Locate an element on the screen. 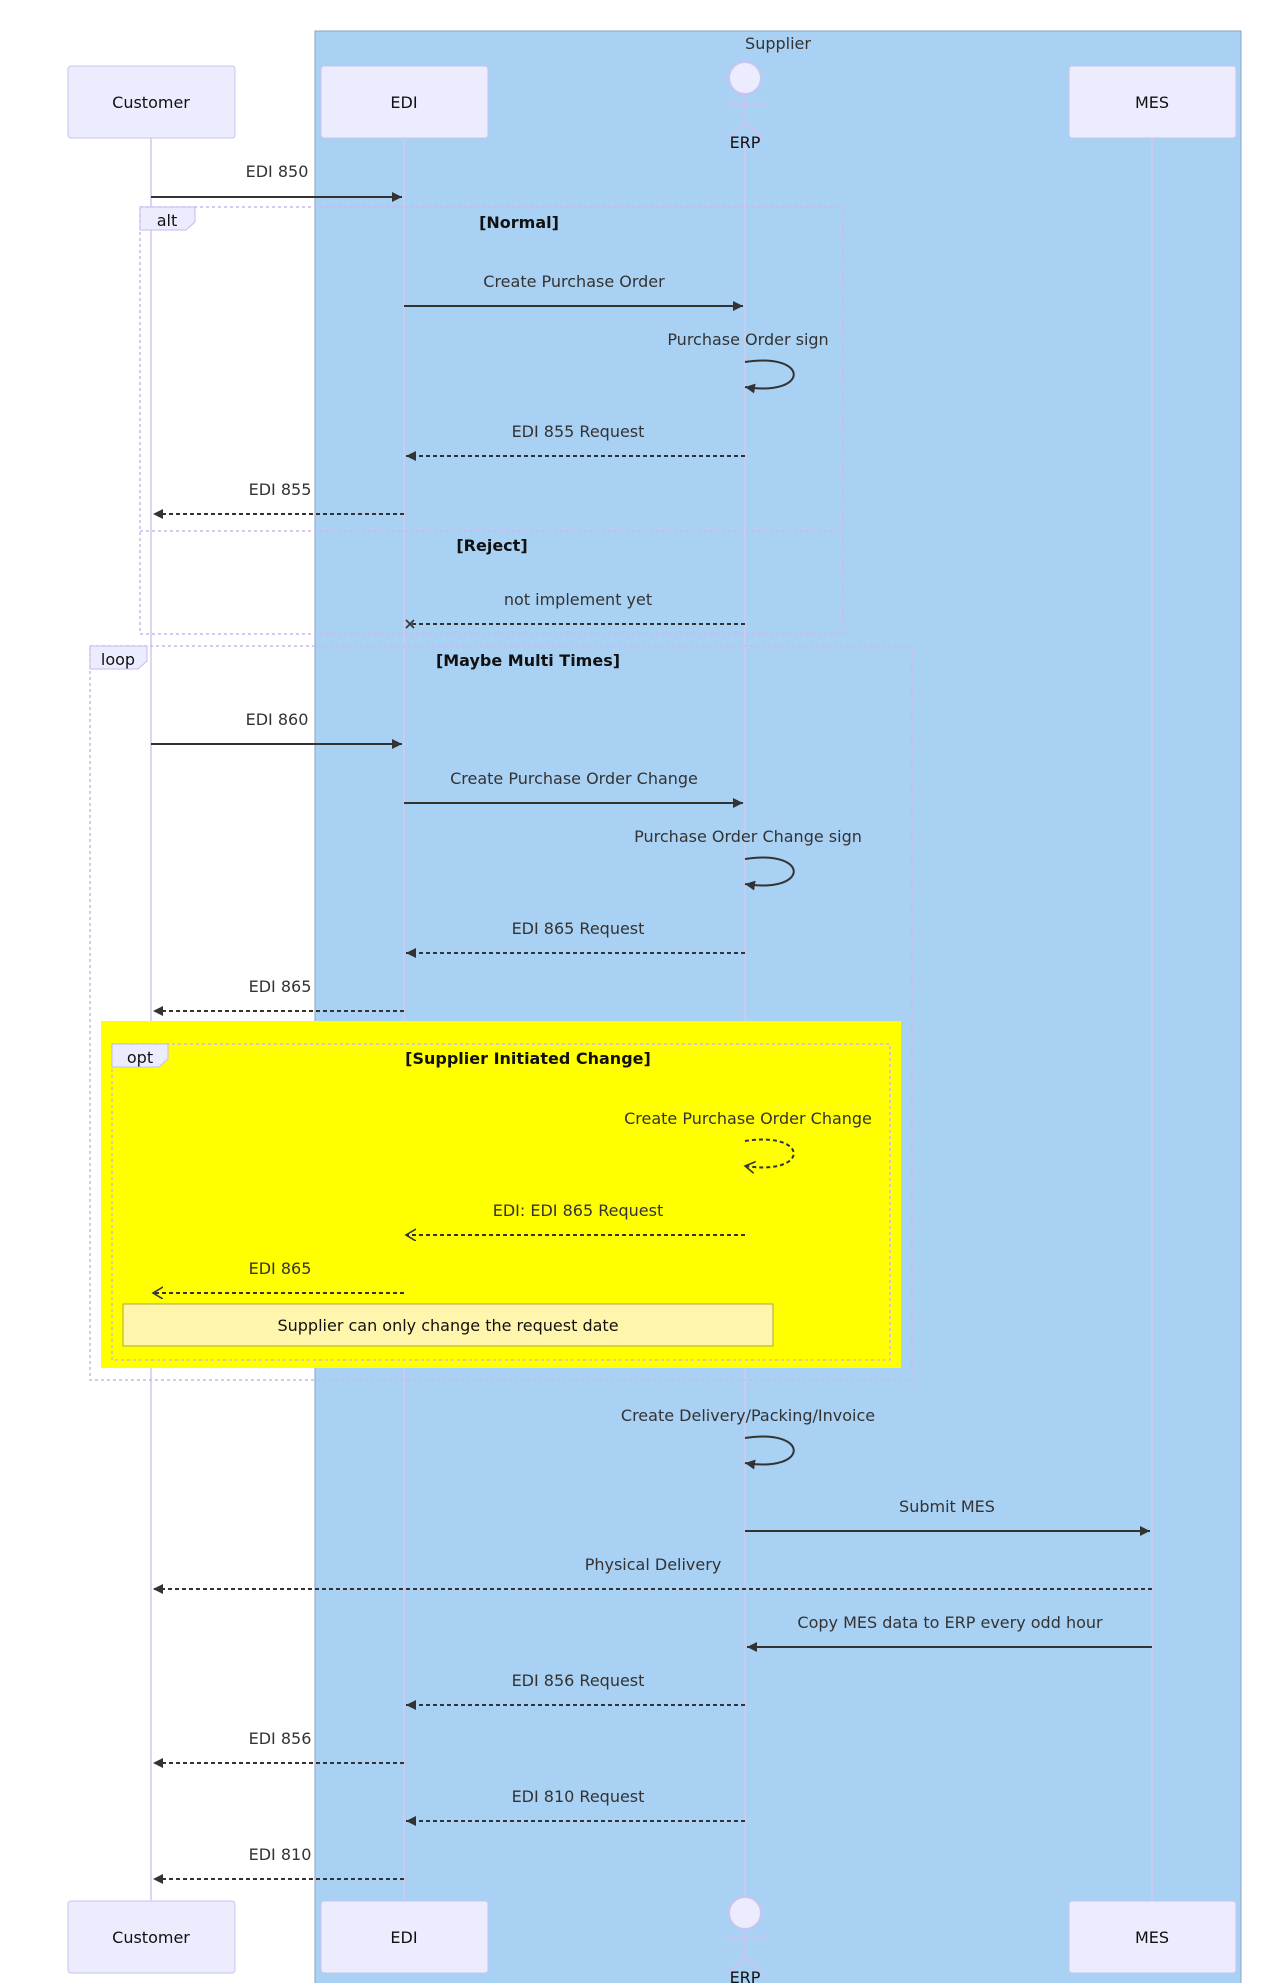 The width and height of the screenshot is (1284, 1983). message-label: EDI 860 is located at coordinates (277, 719).